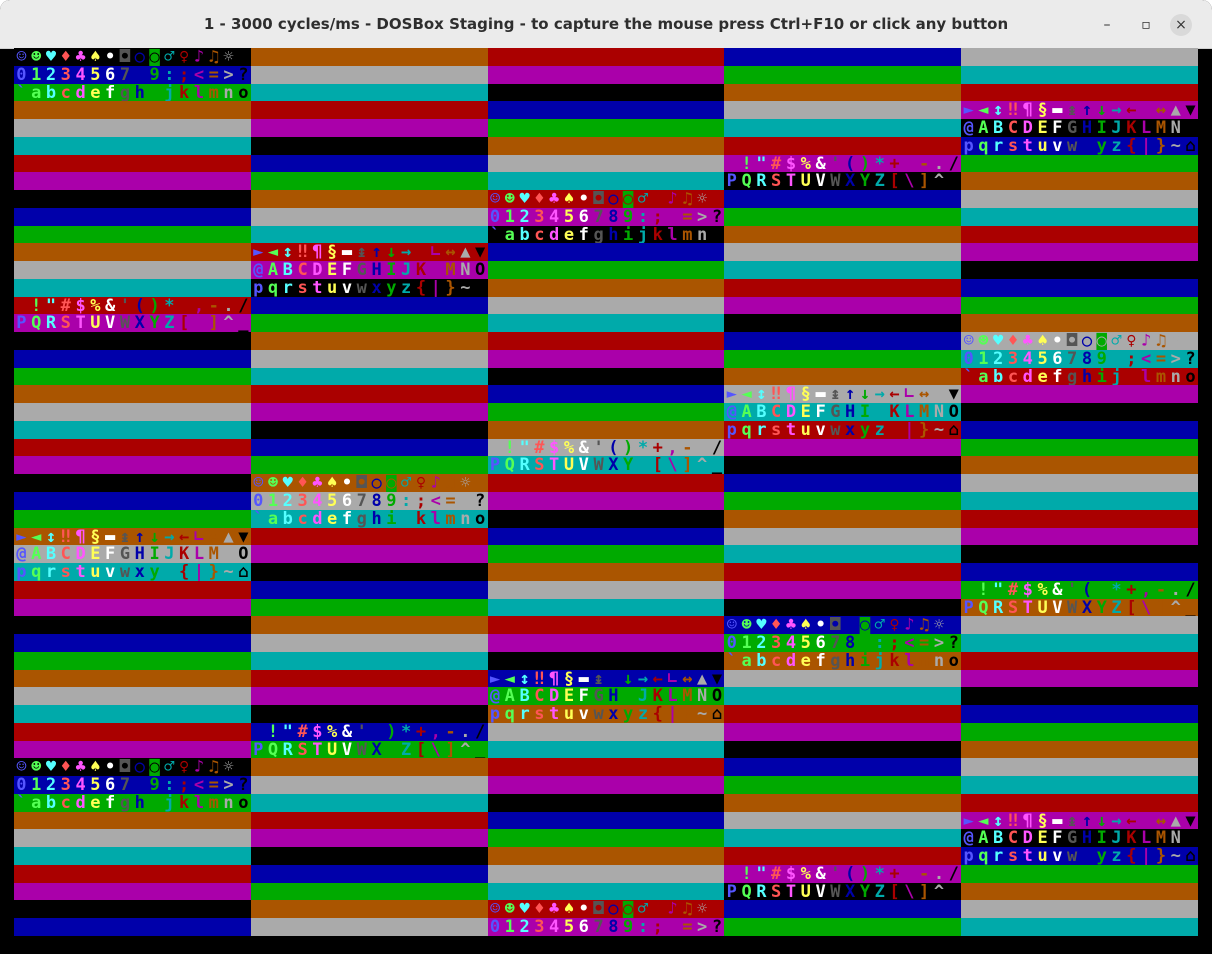  What do you see at coordinates (835, 163) in the screenshot?
I see `screen-glyph: '` at bounding box center [835, 163].